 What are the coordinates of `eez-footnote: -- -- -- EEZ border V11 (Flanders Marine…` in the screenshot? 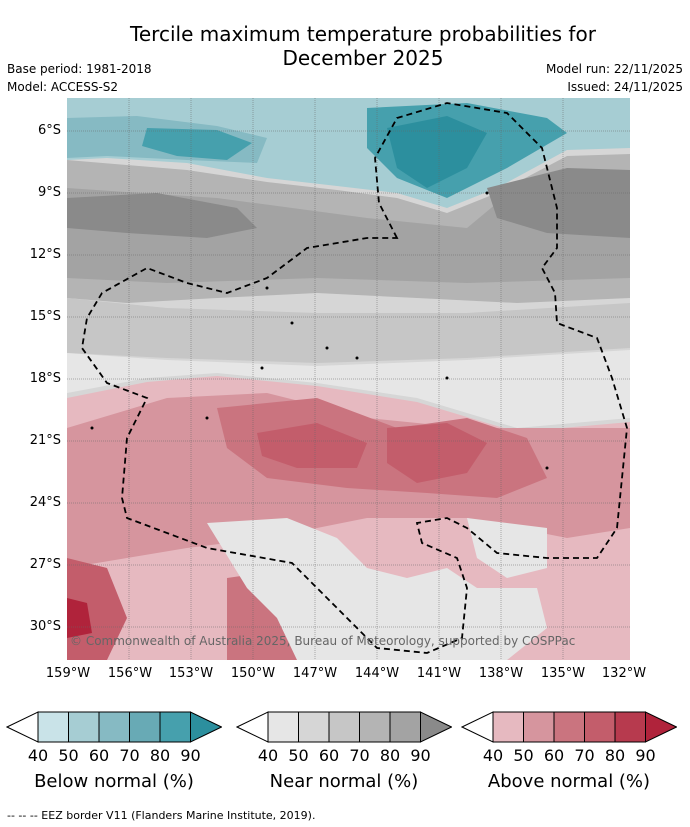 It's located at (161, 815).